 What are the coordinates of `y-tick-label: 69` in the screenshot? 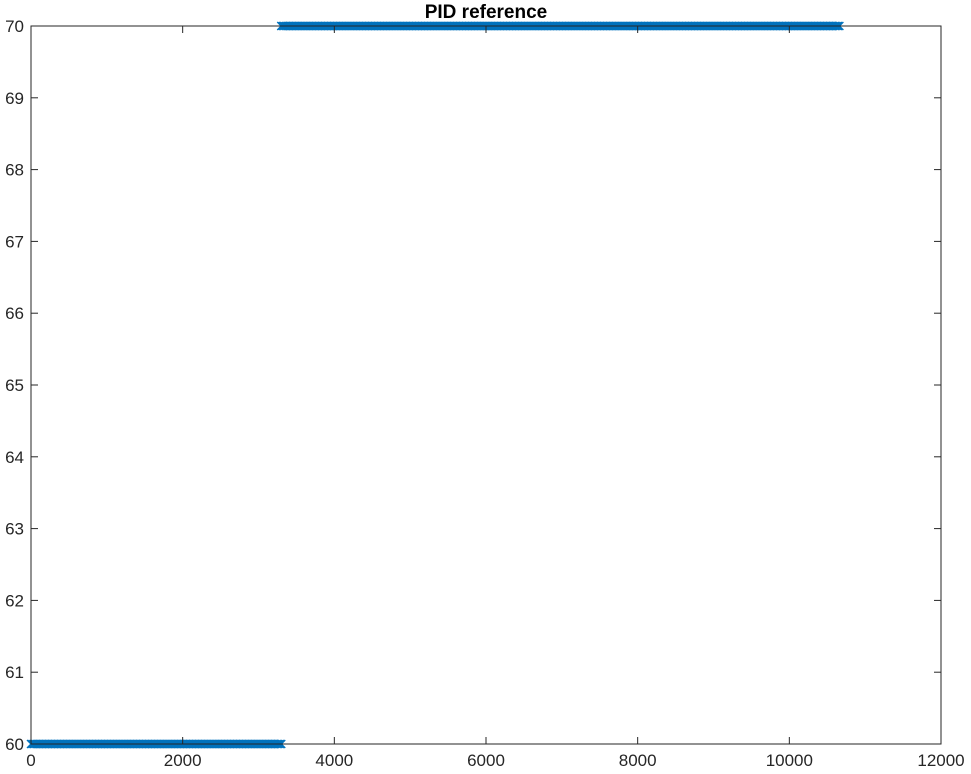 It's located at (14, 98).